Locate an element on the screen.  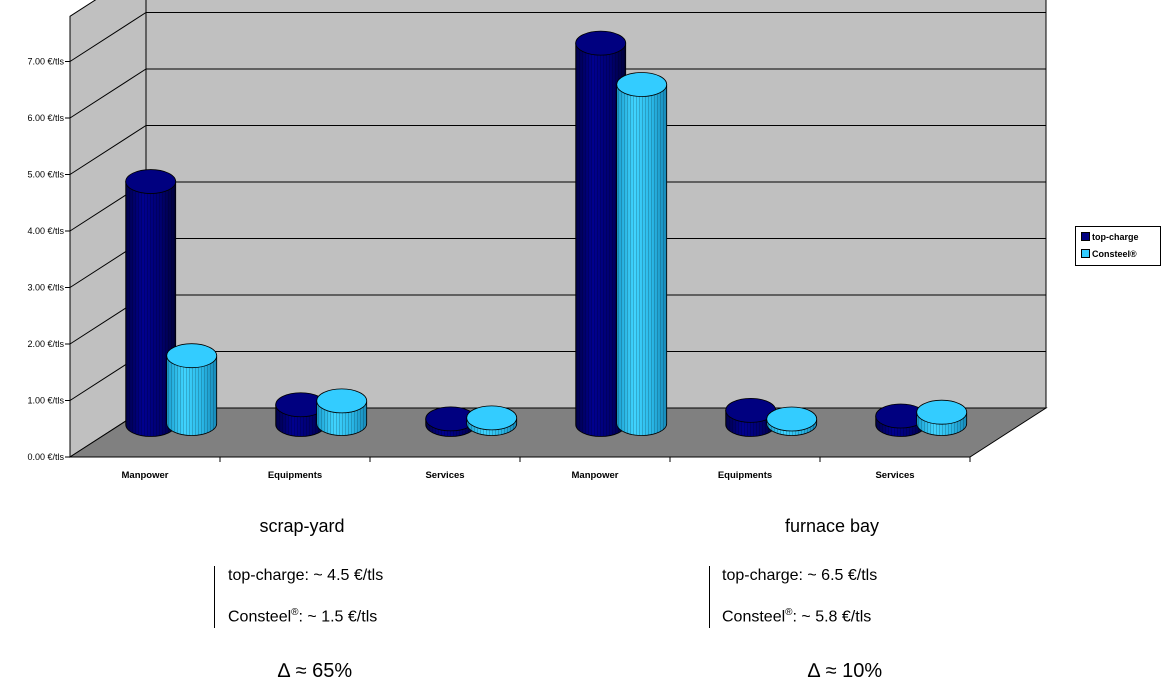
note-consteel-value: : ~ 1.5 €/tls is located at coordinates (338, 617).